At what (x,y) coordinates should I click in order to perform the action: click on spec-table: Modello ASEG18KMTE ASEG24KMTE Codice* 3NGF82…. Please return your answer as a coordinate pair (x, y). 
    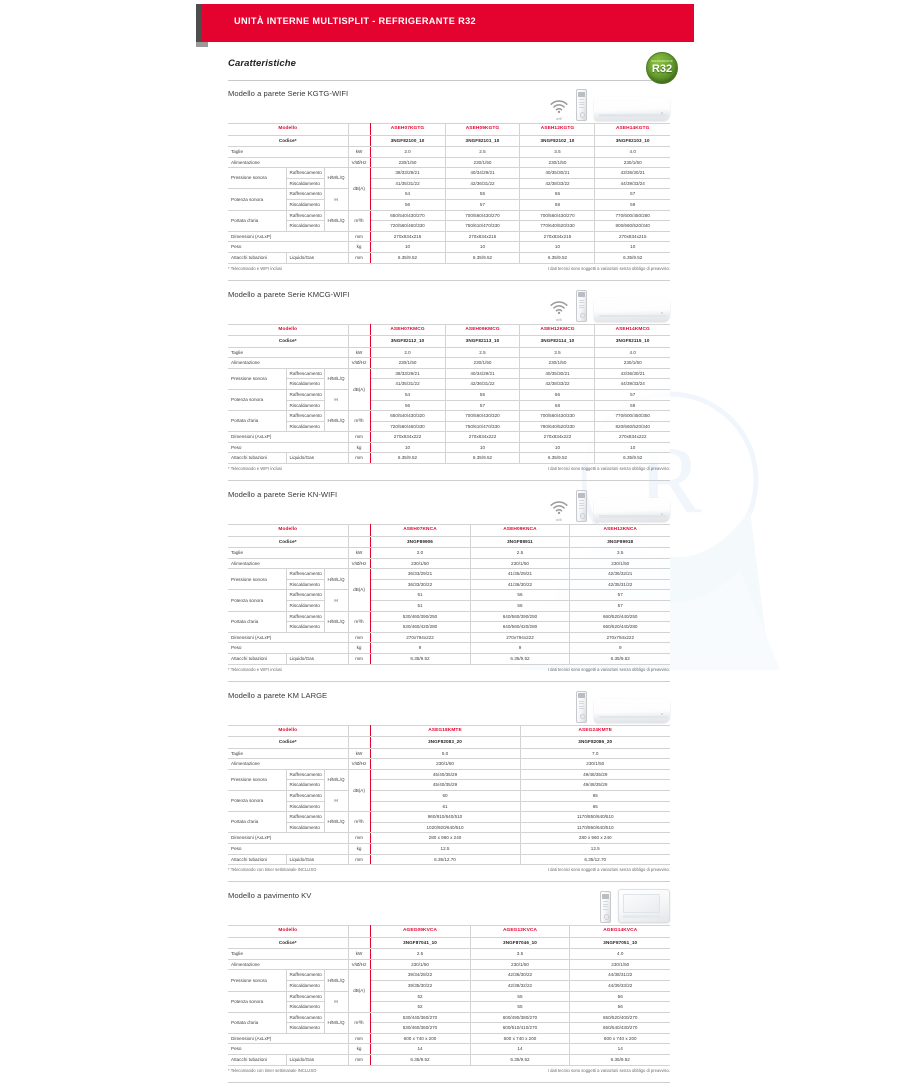
    Looking at the image, I should click on (449, 795).